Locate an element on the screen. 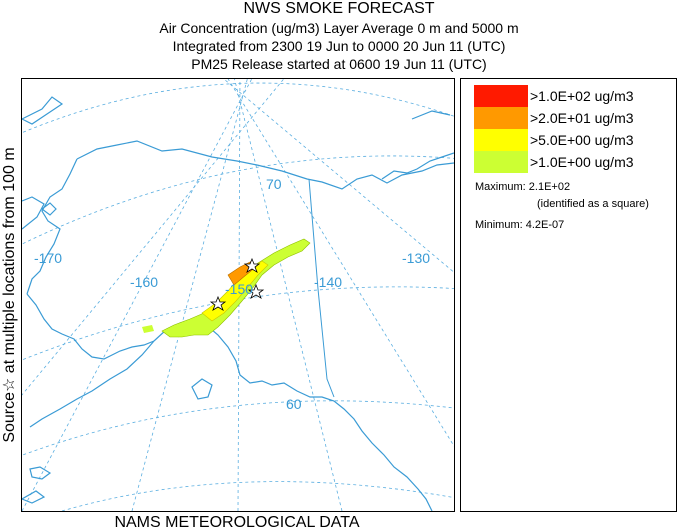  lon-label-130: -130 is located at coordinates (416, 258).